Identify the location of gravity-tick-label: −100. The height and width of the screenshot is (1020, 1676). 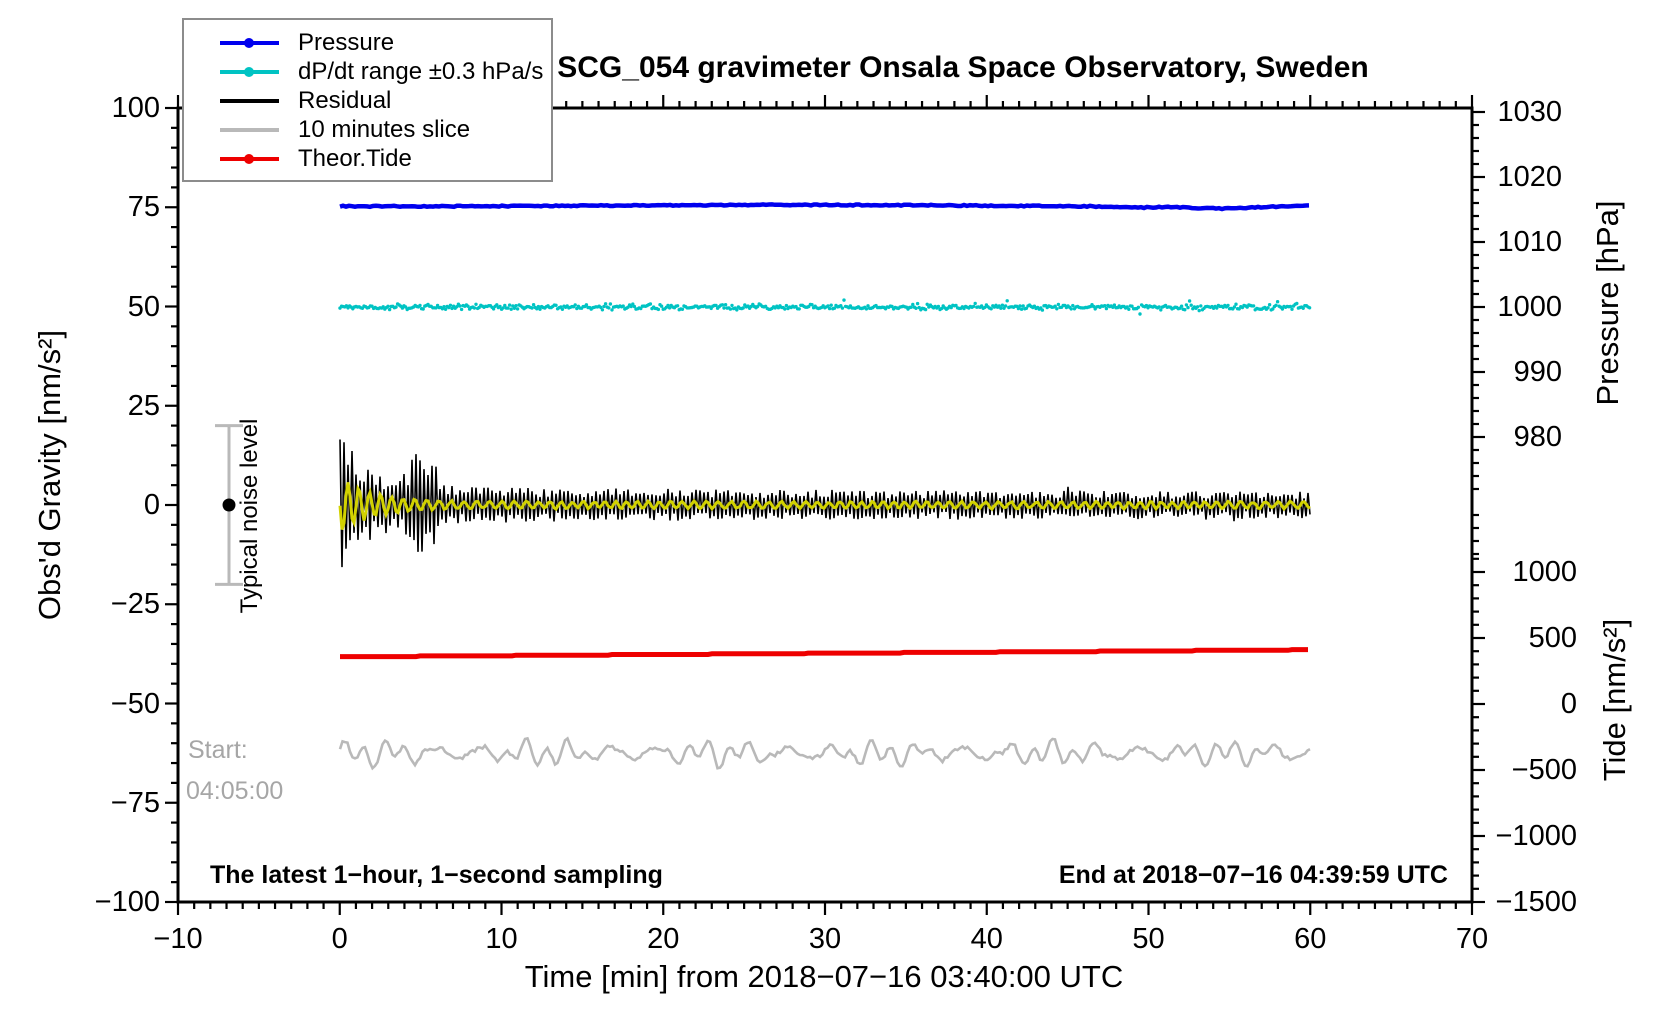
(127, 902).